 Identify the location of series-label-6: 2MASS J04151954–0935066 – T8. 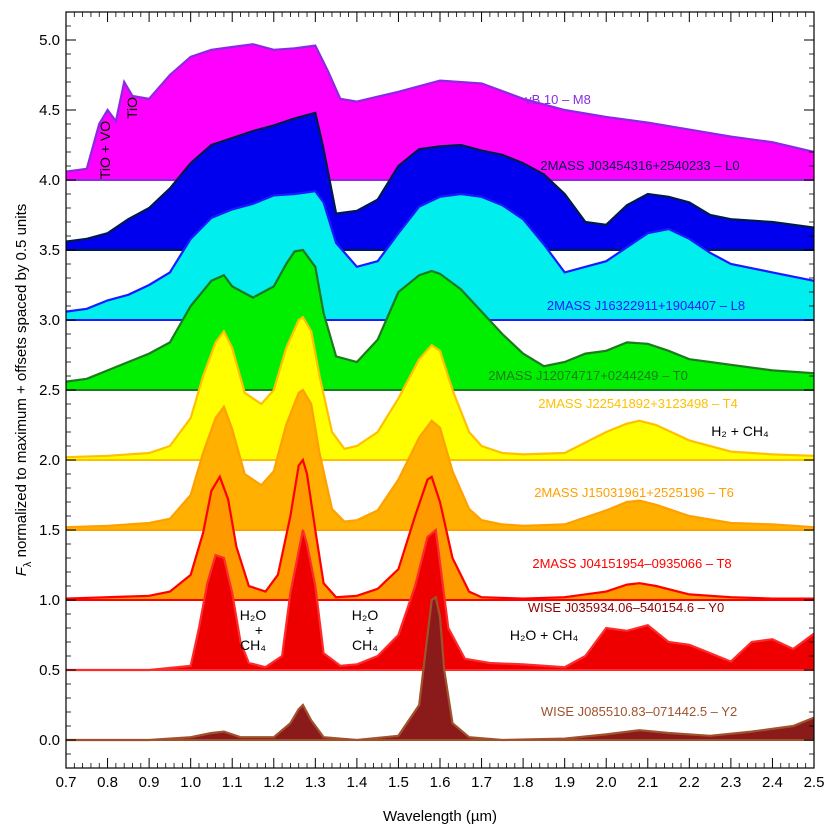
(631, 563).